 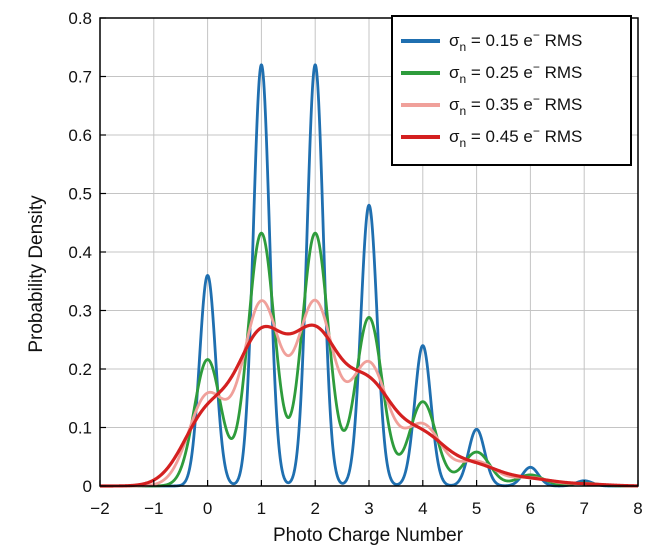 I want to click on y-tick-label: 0.2, so click(x=80, y=369).